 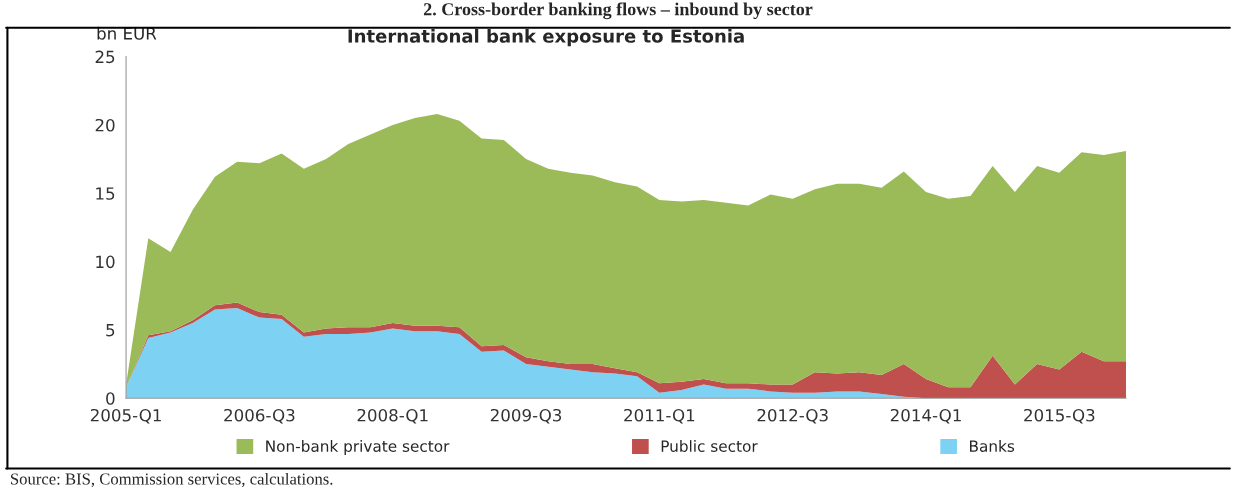 I want to click on y-tick-label: 20, so click(x=105, y=125).